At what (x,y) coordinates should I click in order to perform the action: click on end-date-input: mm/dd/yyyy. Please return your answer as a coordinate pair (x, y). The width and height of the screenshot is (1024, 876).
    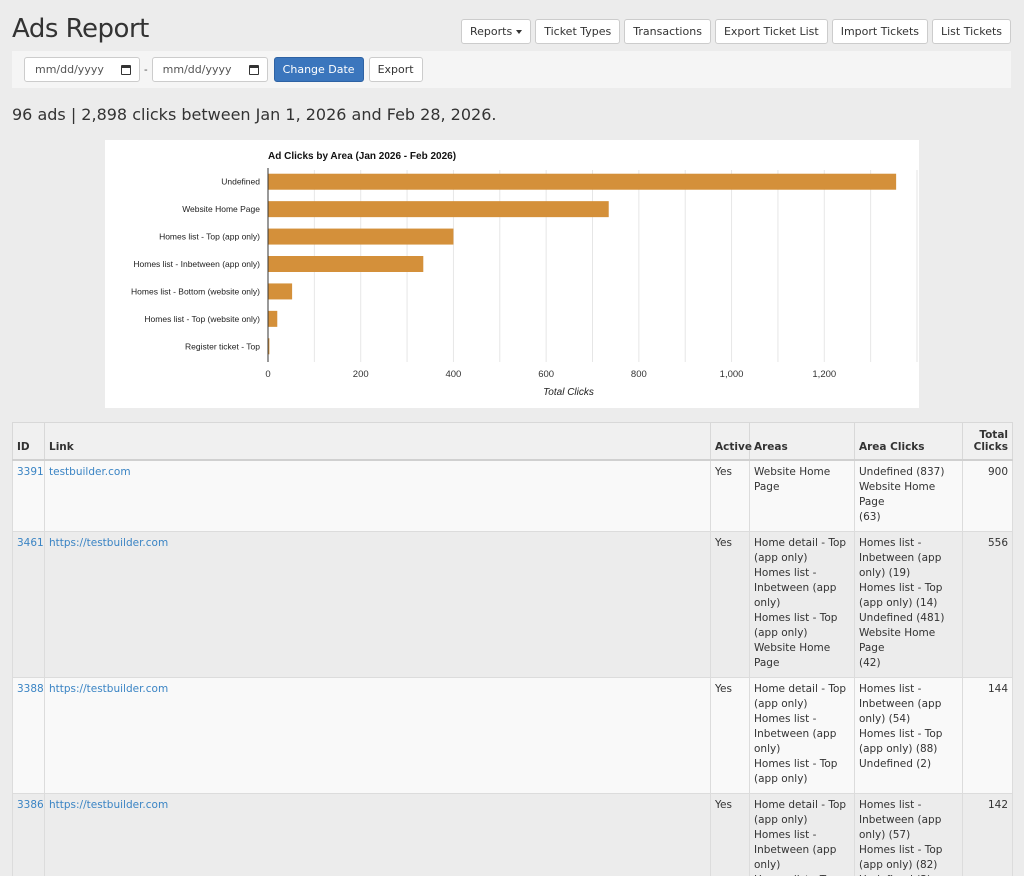
    Looking at the image, I should click on (209, 69).